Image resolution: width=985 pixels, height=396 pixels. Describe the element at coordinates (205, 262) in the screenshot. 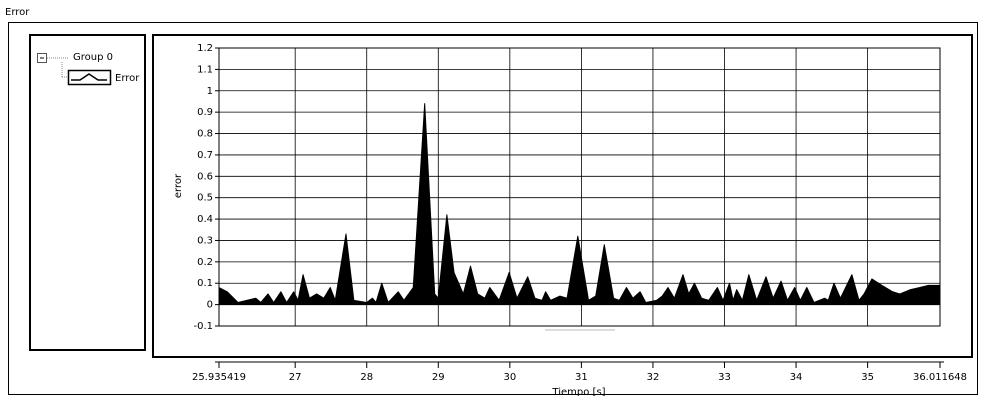

I see `y-tick-label: 0.2` at that location.